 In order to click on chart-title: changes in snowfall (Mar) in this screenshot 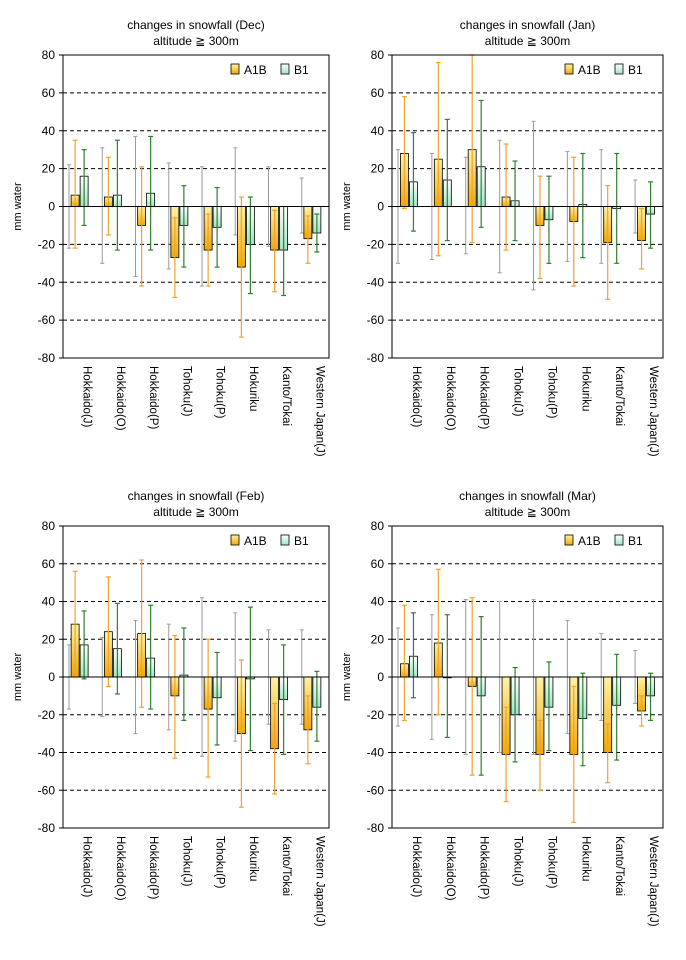, I will do `click(527, 496)`.